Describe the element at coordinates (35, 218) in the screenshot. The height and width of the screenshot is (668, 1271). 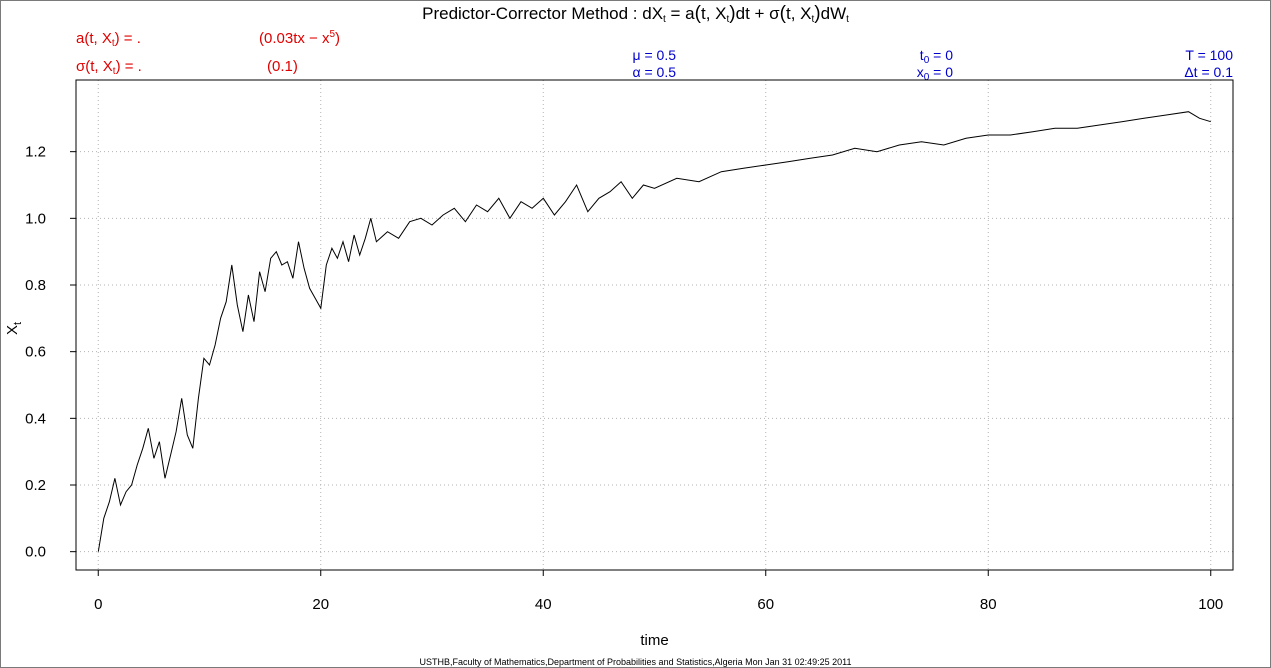
I see `y-tick-label: 1.0` at that location.